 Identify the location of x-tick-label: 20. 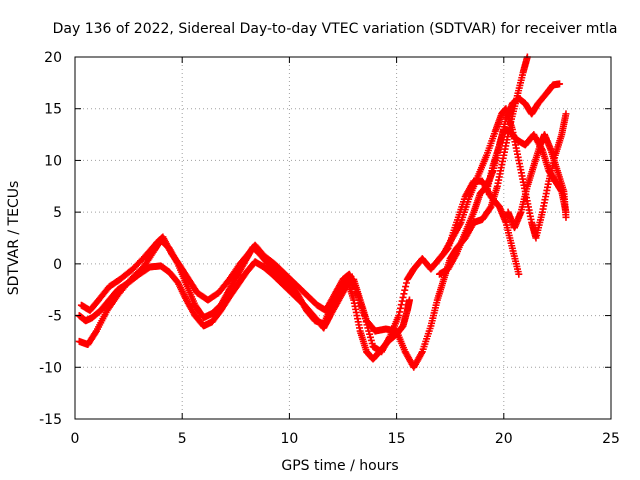
(504, 439).